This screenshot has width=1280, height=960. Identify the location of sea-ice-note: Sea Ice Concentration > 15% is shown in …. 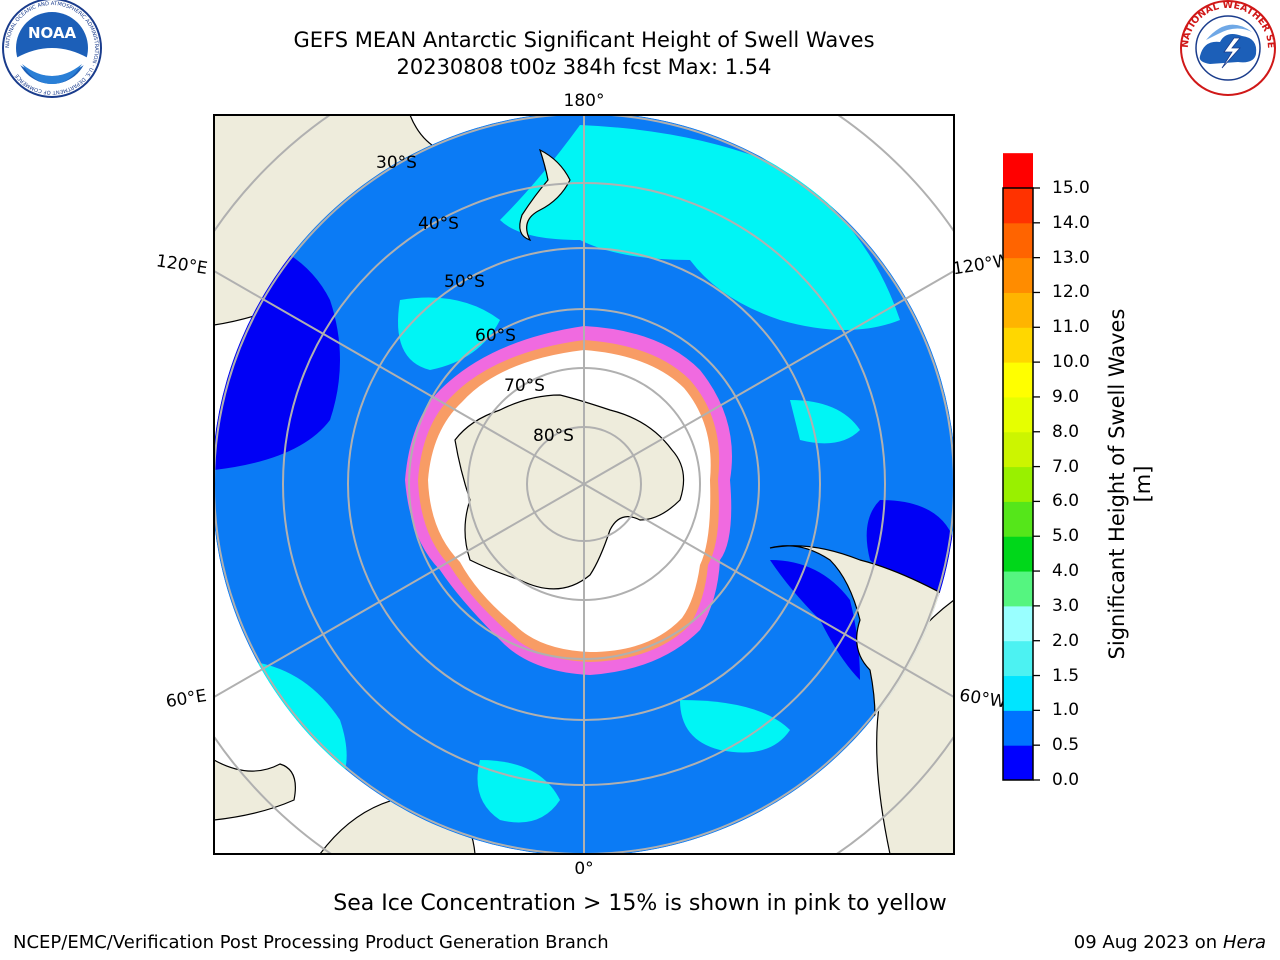
(640, 903).